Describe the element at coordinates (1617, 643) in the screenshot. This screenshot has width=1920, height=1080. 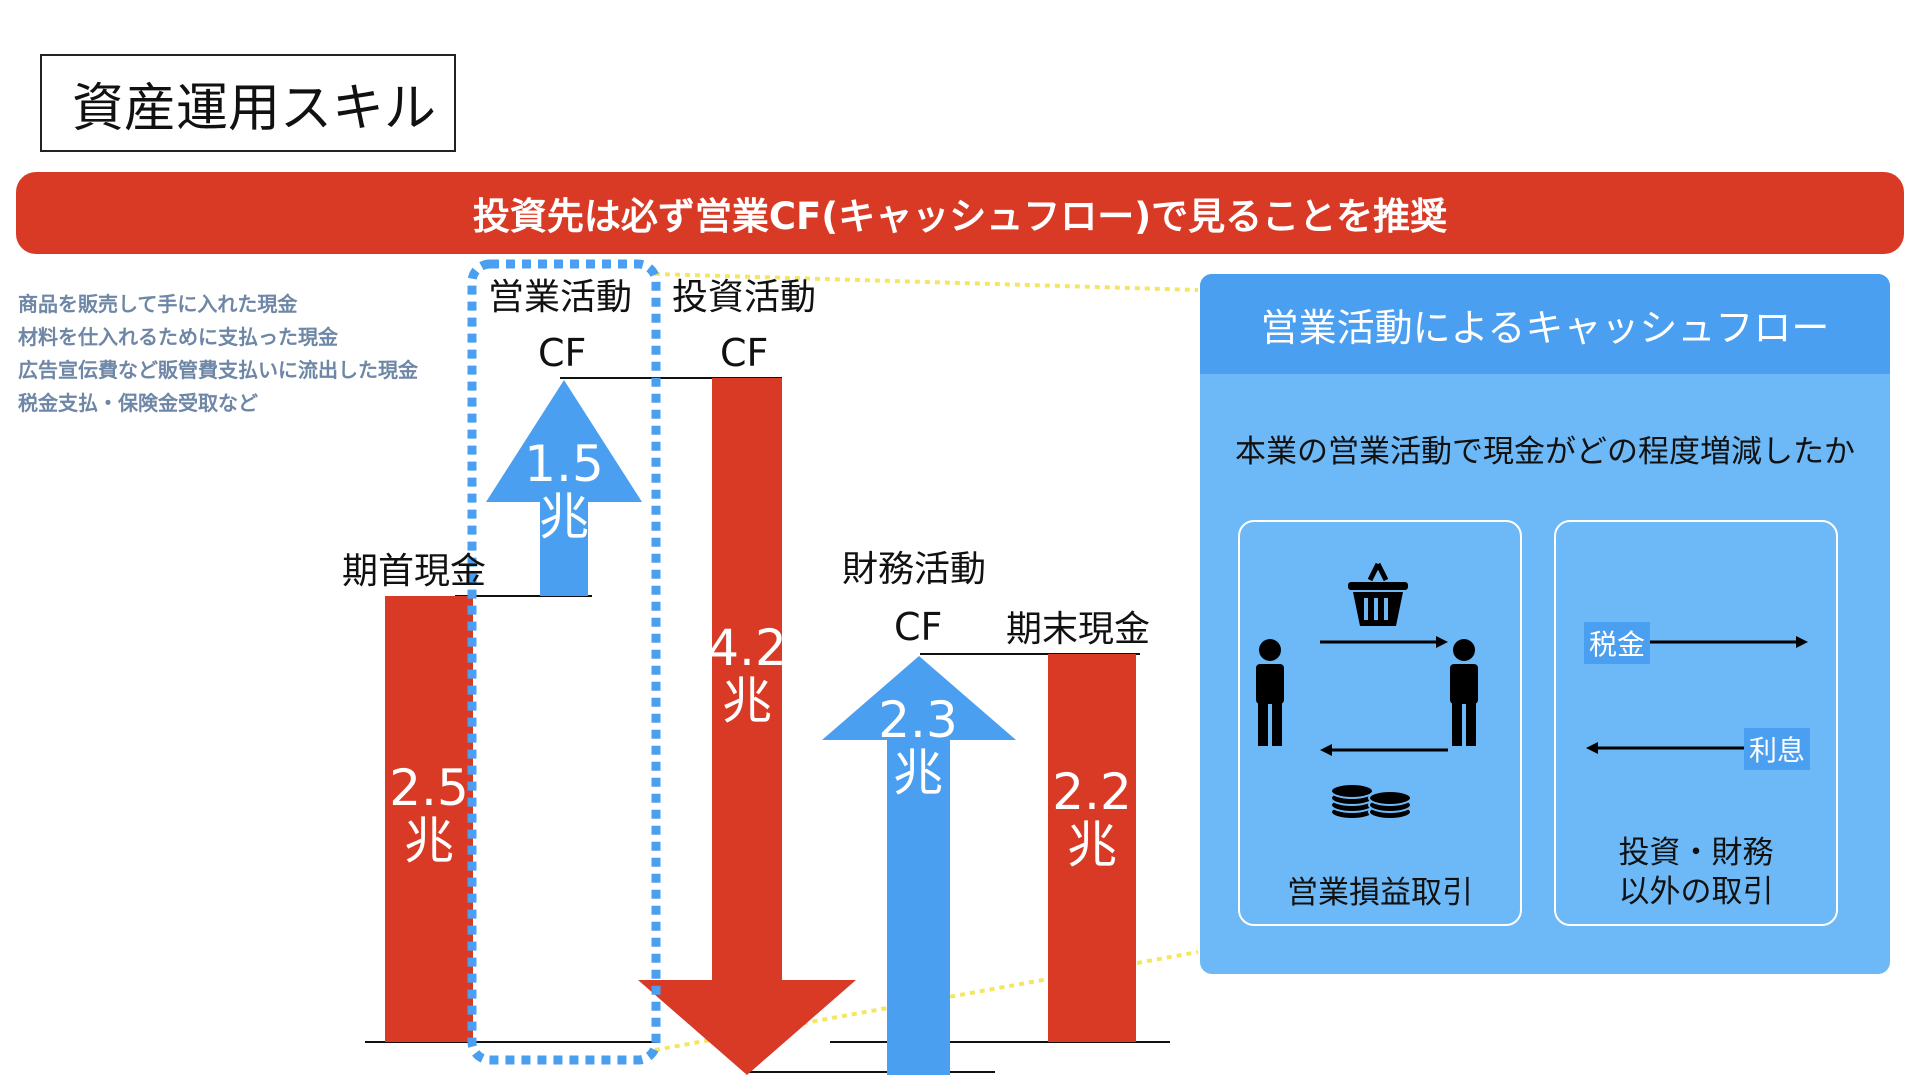
I see `tax-tag: 税金` at that location.